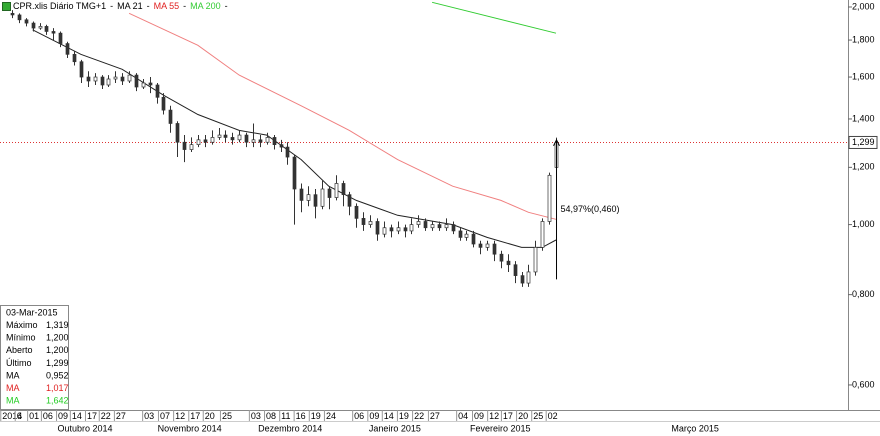  Describe the element at coordinates (19, 350) in the screenshot. I see `info-label: Aberto` at that location.